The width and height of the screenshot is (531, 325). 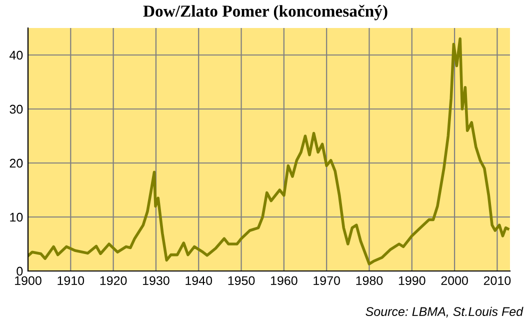 I want to click on source-note: Source: LBMA, St.Louis Fed, so click(x=445, y=312).